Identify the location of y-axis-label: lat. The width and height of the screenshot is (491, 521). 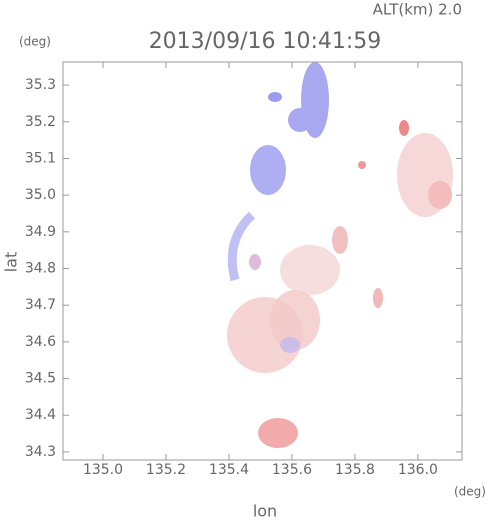
(11, 262).